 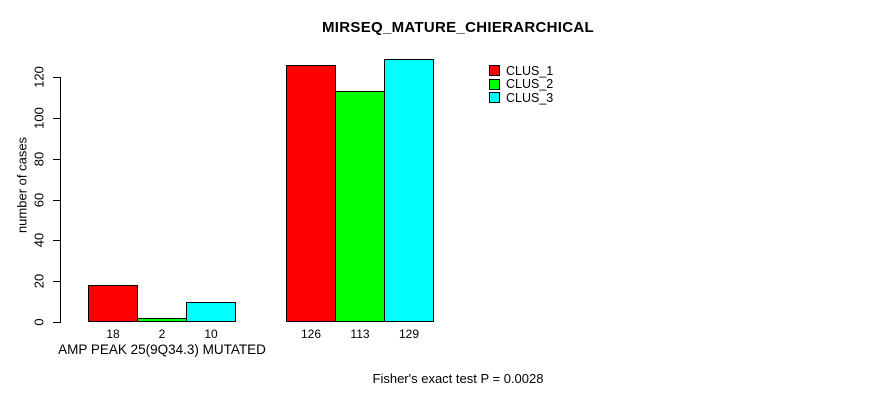 I want to click on bar-value-label: 126, so click(x=311, y=334).